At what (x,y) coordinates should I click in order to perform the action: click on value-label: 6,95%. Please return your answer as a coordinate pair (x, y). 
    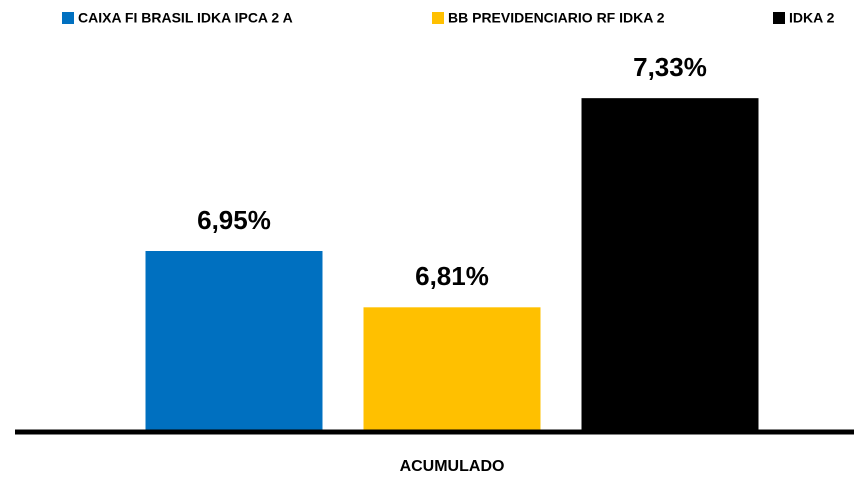
    Looking at the image, I should click on (234, 220).